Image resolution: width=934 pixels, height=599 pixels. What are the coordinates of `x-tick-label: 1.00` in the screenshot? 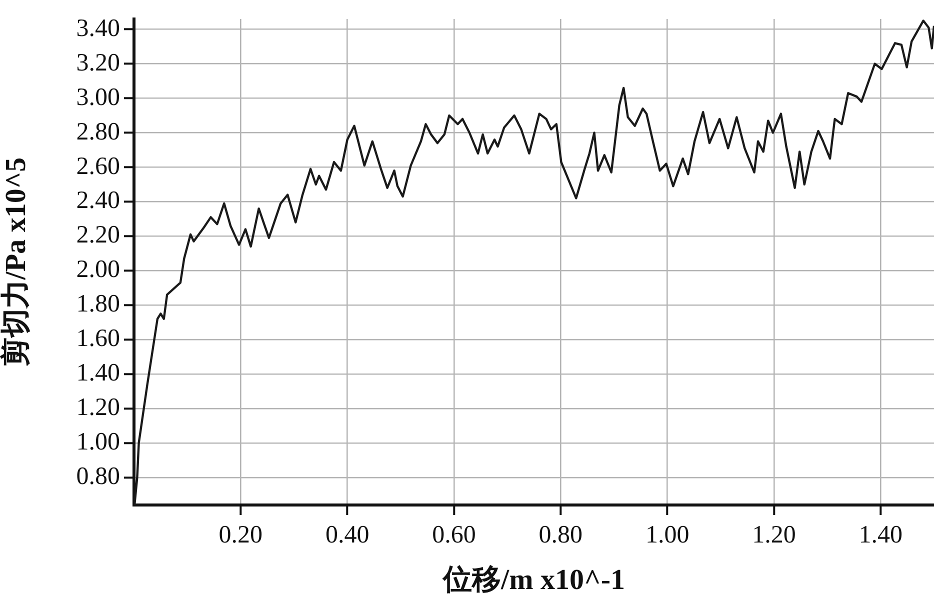 It's located at (667, 535).